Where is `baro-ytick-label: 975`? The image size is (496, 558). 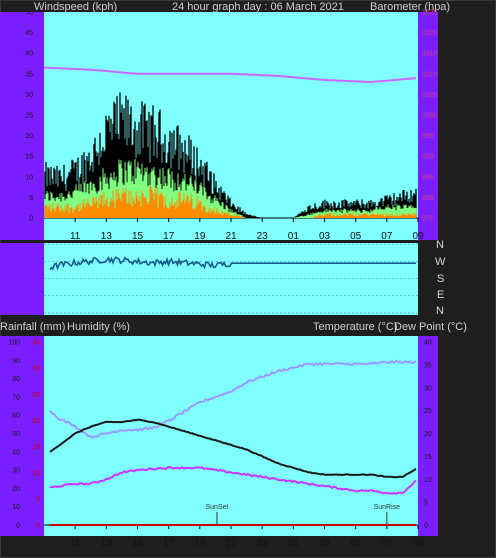
baro-ytick-label: 975 is located at coordinates (428, 219).